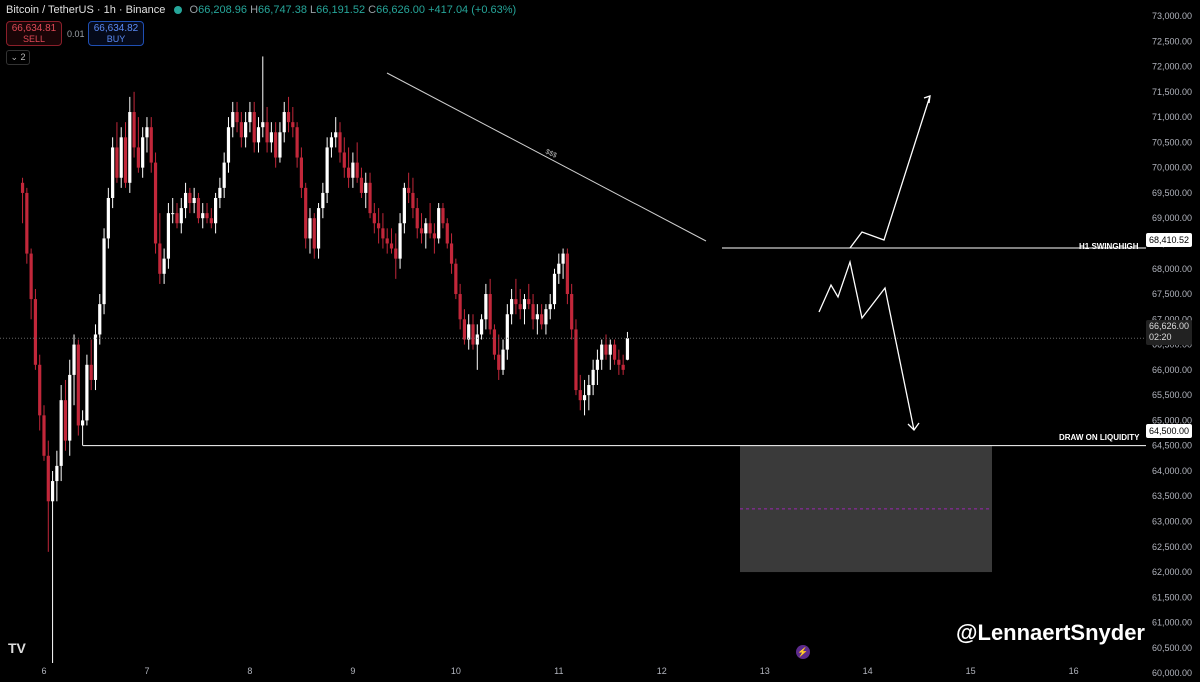 This screenshot has width=1200, height=682. Describe the element at coordinates (1099, 437) in the screenshot. I see `liquidity-label: DRAW ON LIQUIDITY` at that location.